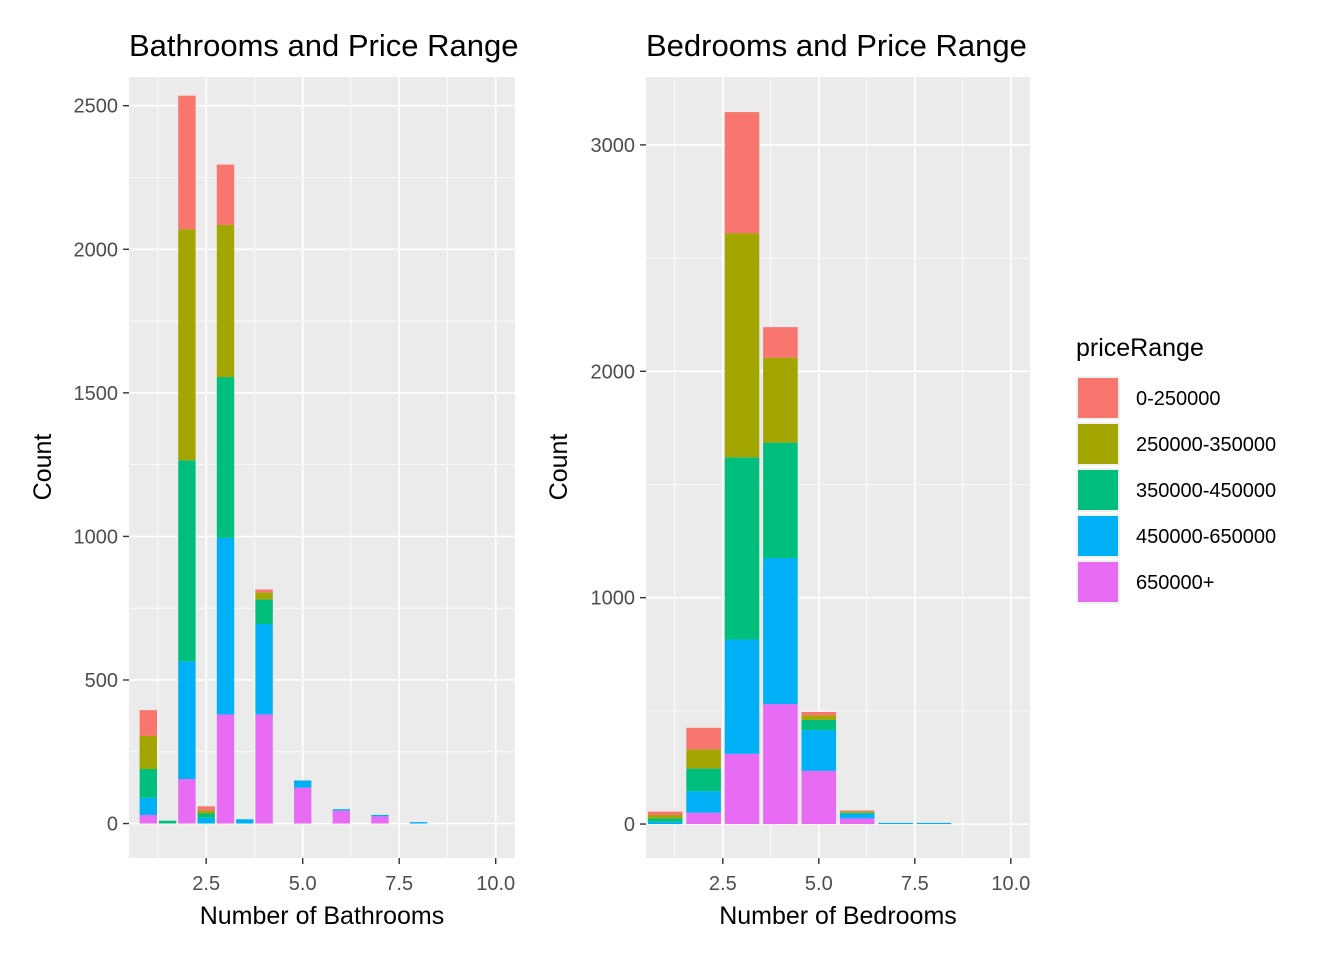 Image resolution: width=1344 pixels, height=960 pixels. I want to click on y-tick-label: 2500, so click(96, 107).